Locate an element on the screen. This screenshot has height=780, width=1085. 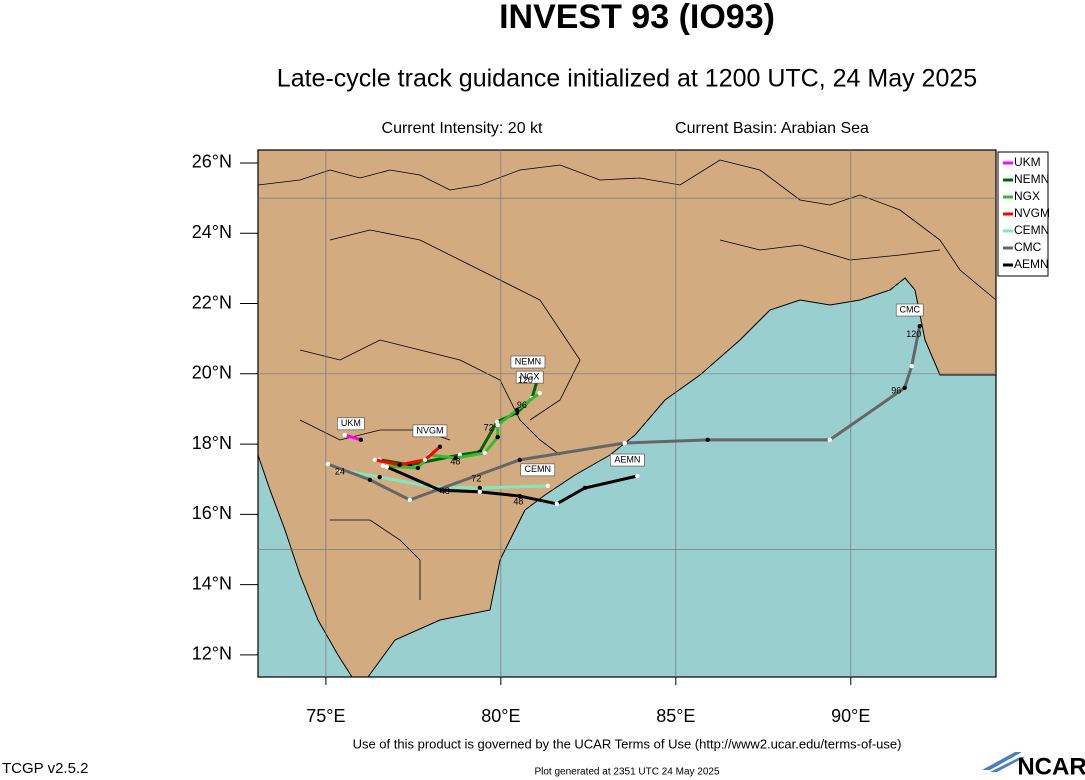
track-label: NVGM is located at coordinates (429, 430).